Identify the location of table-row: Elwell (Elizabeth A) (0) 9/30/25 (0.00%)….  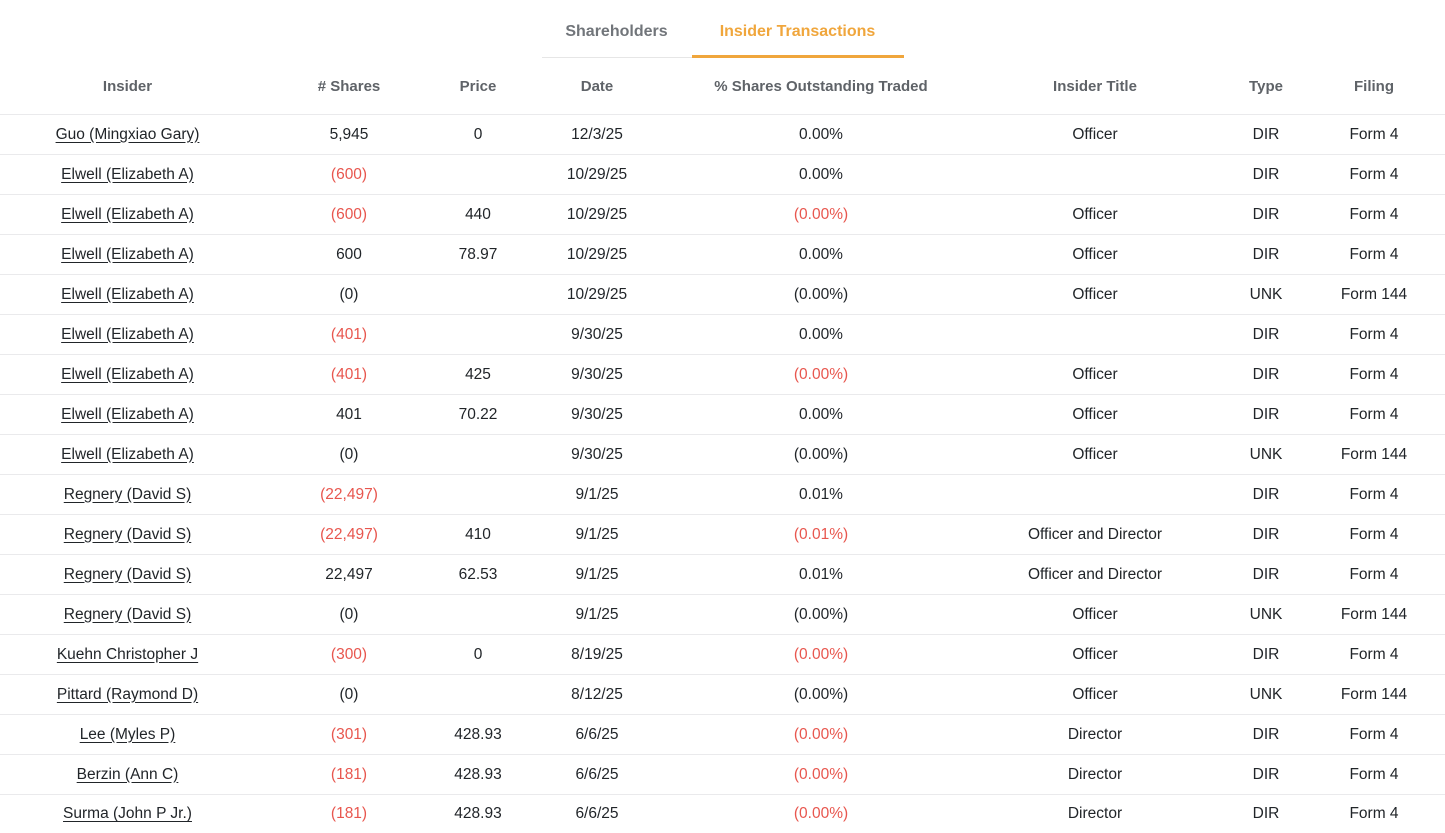
(722, 454).